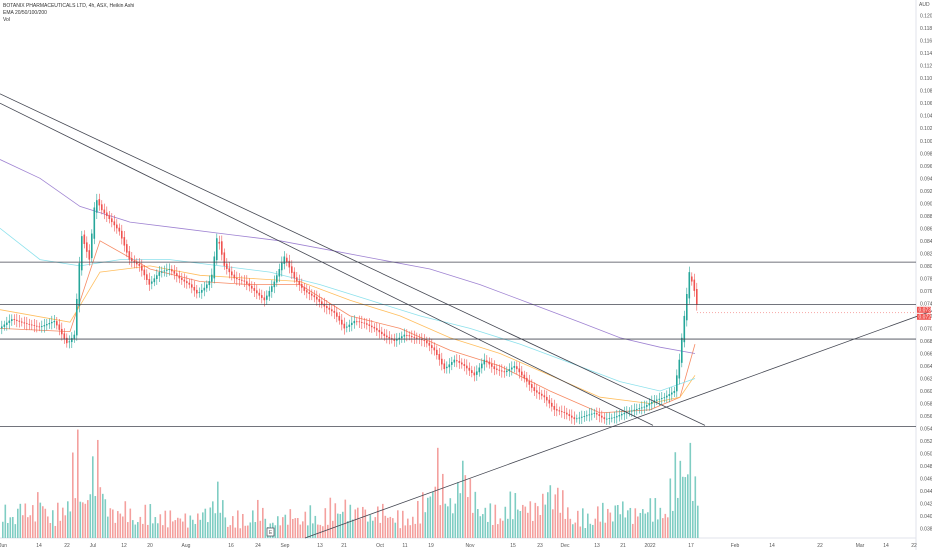 The image size is (932, 550). What do you see at coordinates (565, 546) in the screenshot?
I see `x-tick-label: Dec` at bounding box center [565, 546].